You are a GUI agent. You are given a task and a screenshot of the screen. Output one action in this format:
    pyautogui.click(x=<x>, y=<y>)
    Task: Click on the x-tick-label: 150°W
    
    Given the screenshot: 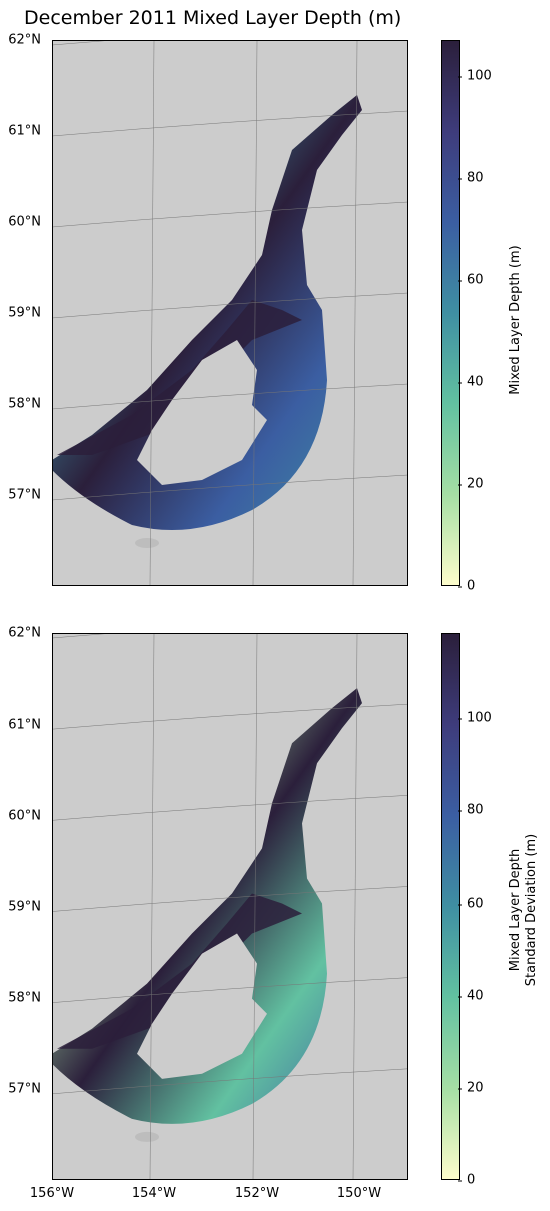 What is the action you would take?
    pyautogui.click(x=359, y=1193)
    